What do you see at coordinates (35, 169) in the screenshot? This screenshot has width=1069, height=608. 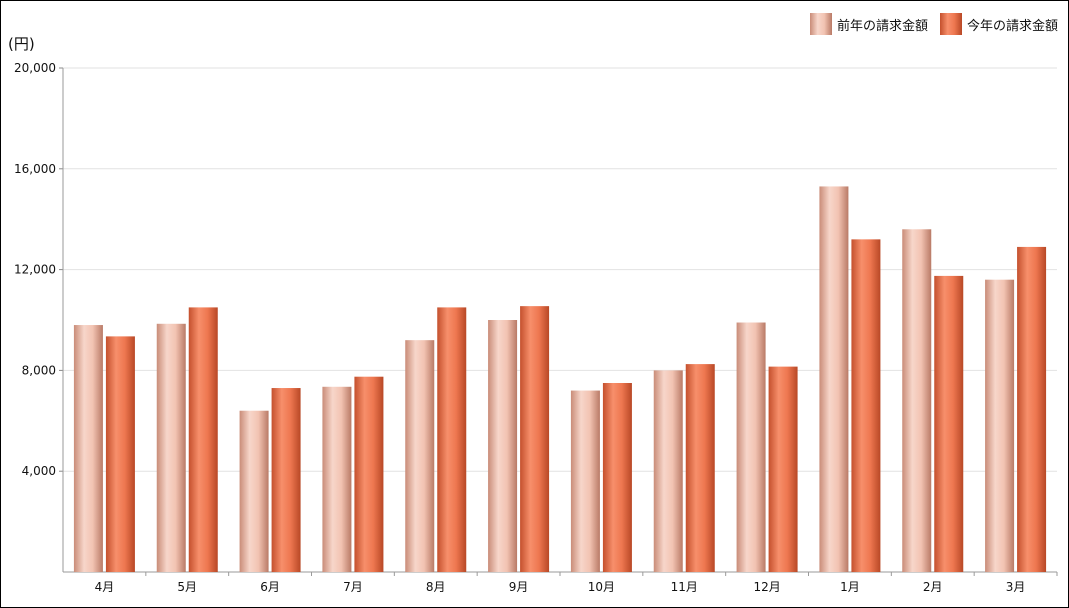 I see `y-tick-label: 16,000` at bounding box center [35, 169].